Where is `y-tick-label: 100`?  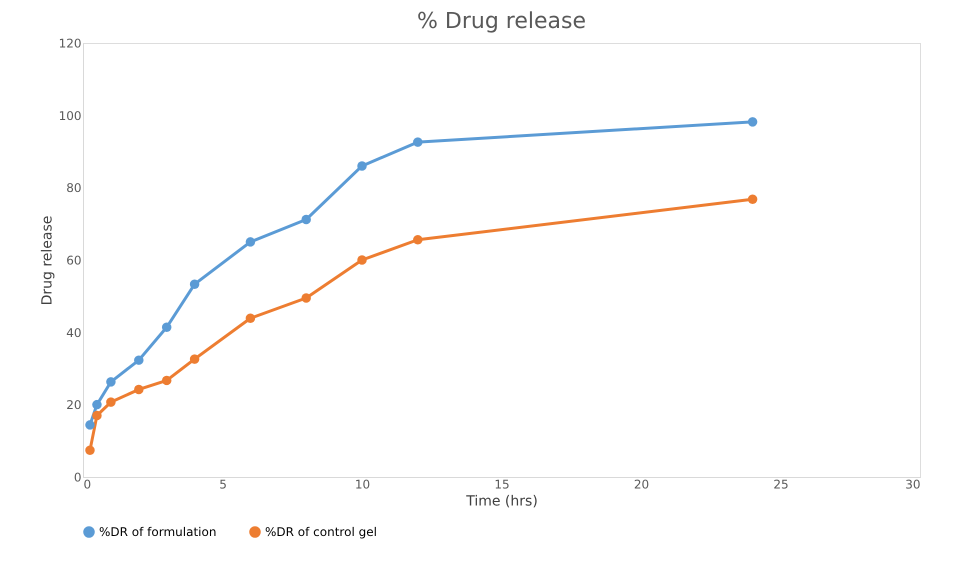 y-tick-label: 100 is located at coordinates (70, 115).